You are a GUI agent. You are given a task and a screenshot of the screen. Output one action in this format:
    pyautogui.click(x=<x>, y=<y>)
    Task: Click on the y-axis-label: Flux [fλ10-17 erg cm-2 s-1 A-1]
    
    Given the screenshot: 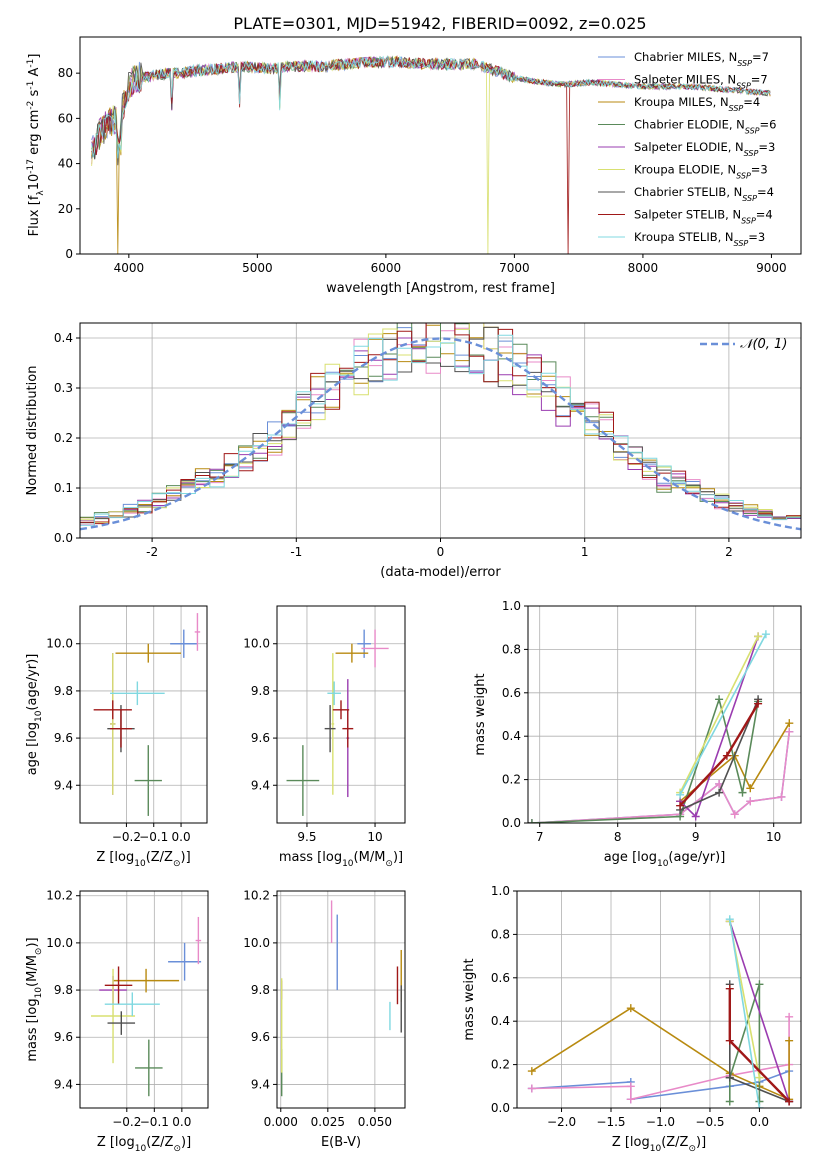 What is the action you would take?
    pyautogui.click(x=36, y=145)
    